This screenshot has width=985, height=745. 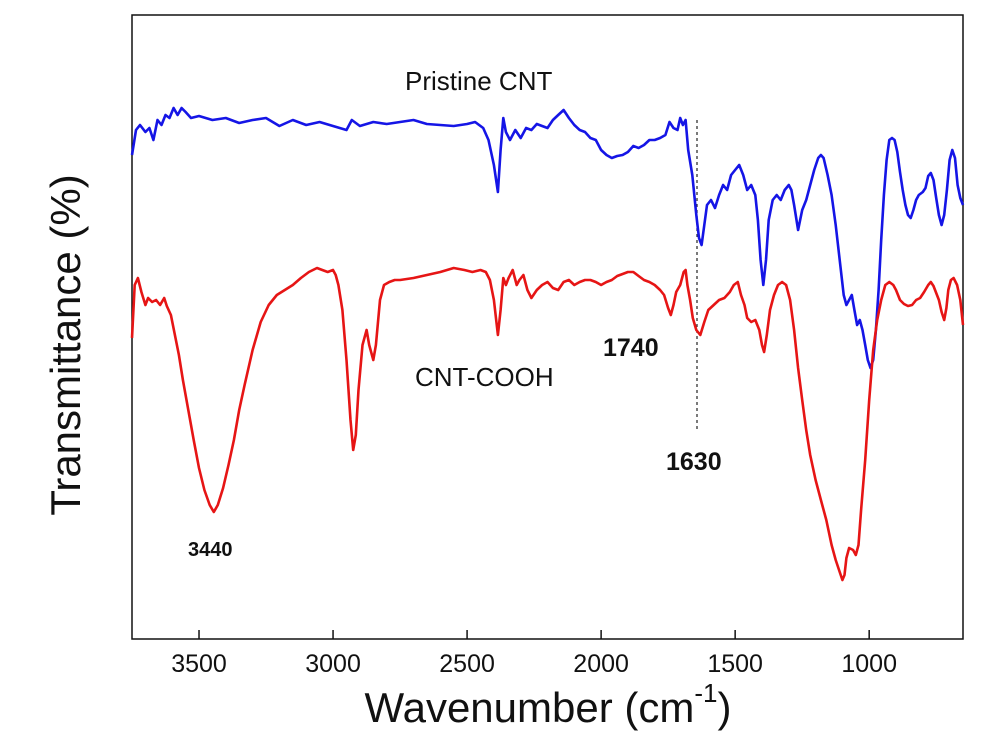 What do you see at coordinates (548, 704) in the screenshot?
I see `x-axis-title: Wavenumber (cm-1)` at bounding box center [548, 704].